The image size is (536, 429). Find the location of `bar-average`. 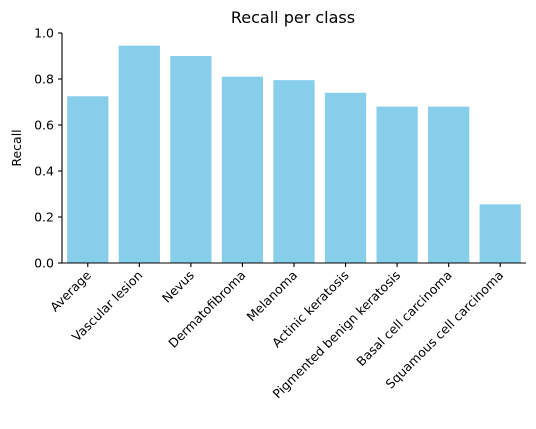

bar-average is located at coordinates (88, 179).